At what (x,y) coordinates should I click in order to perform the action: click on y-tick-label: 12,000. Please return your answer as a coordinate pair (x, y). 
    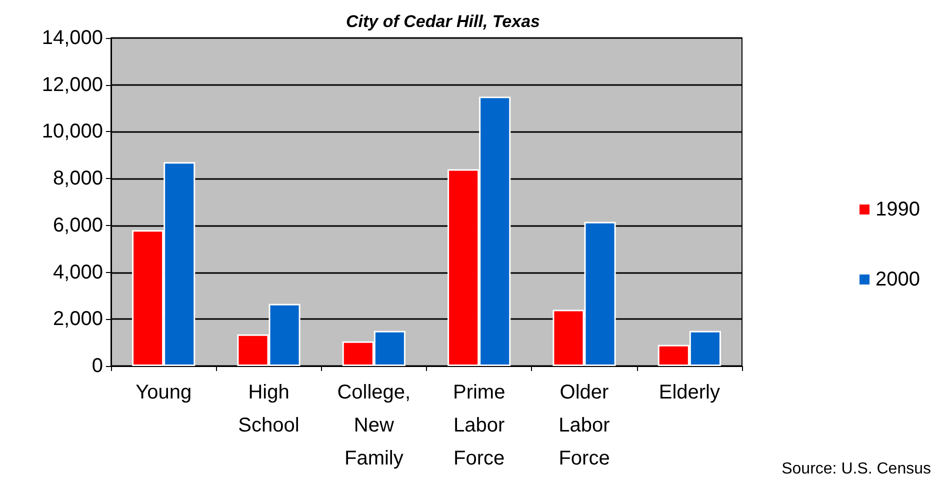
    Looking at the image, I should click on (72, 85).